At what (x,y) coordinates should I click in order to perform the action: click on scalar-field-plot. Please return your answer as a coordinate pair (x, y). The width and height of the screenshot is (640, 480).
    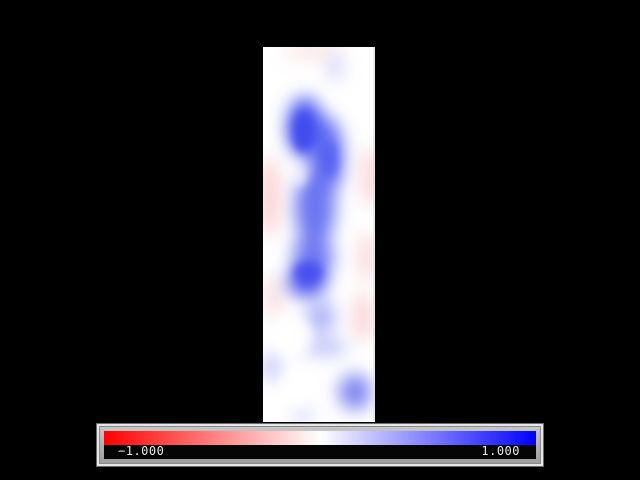
    Looking at the image, I should click on (319, 234).